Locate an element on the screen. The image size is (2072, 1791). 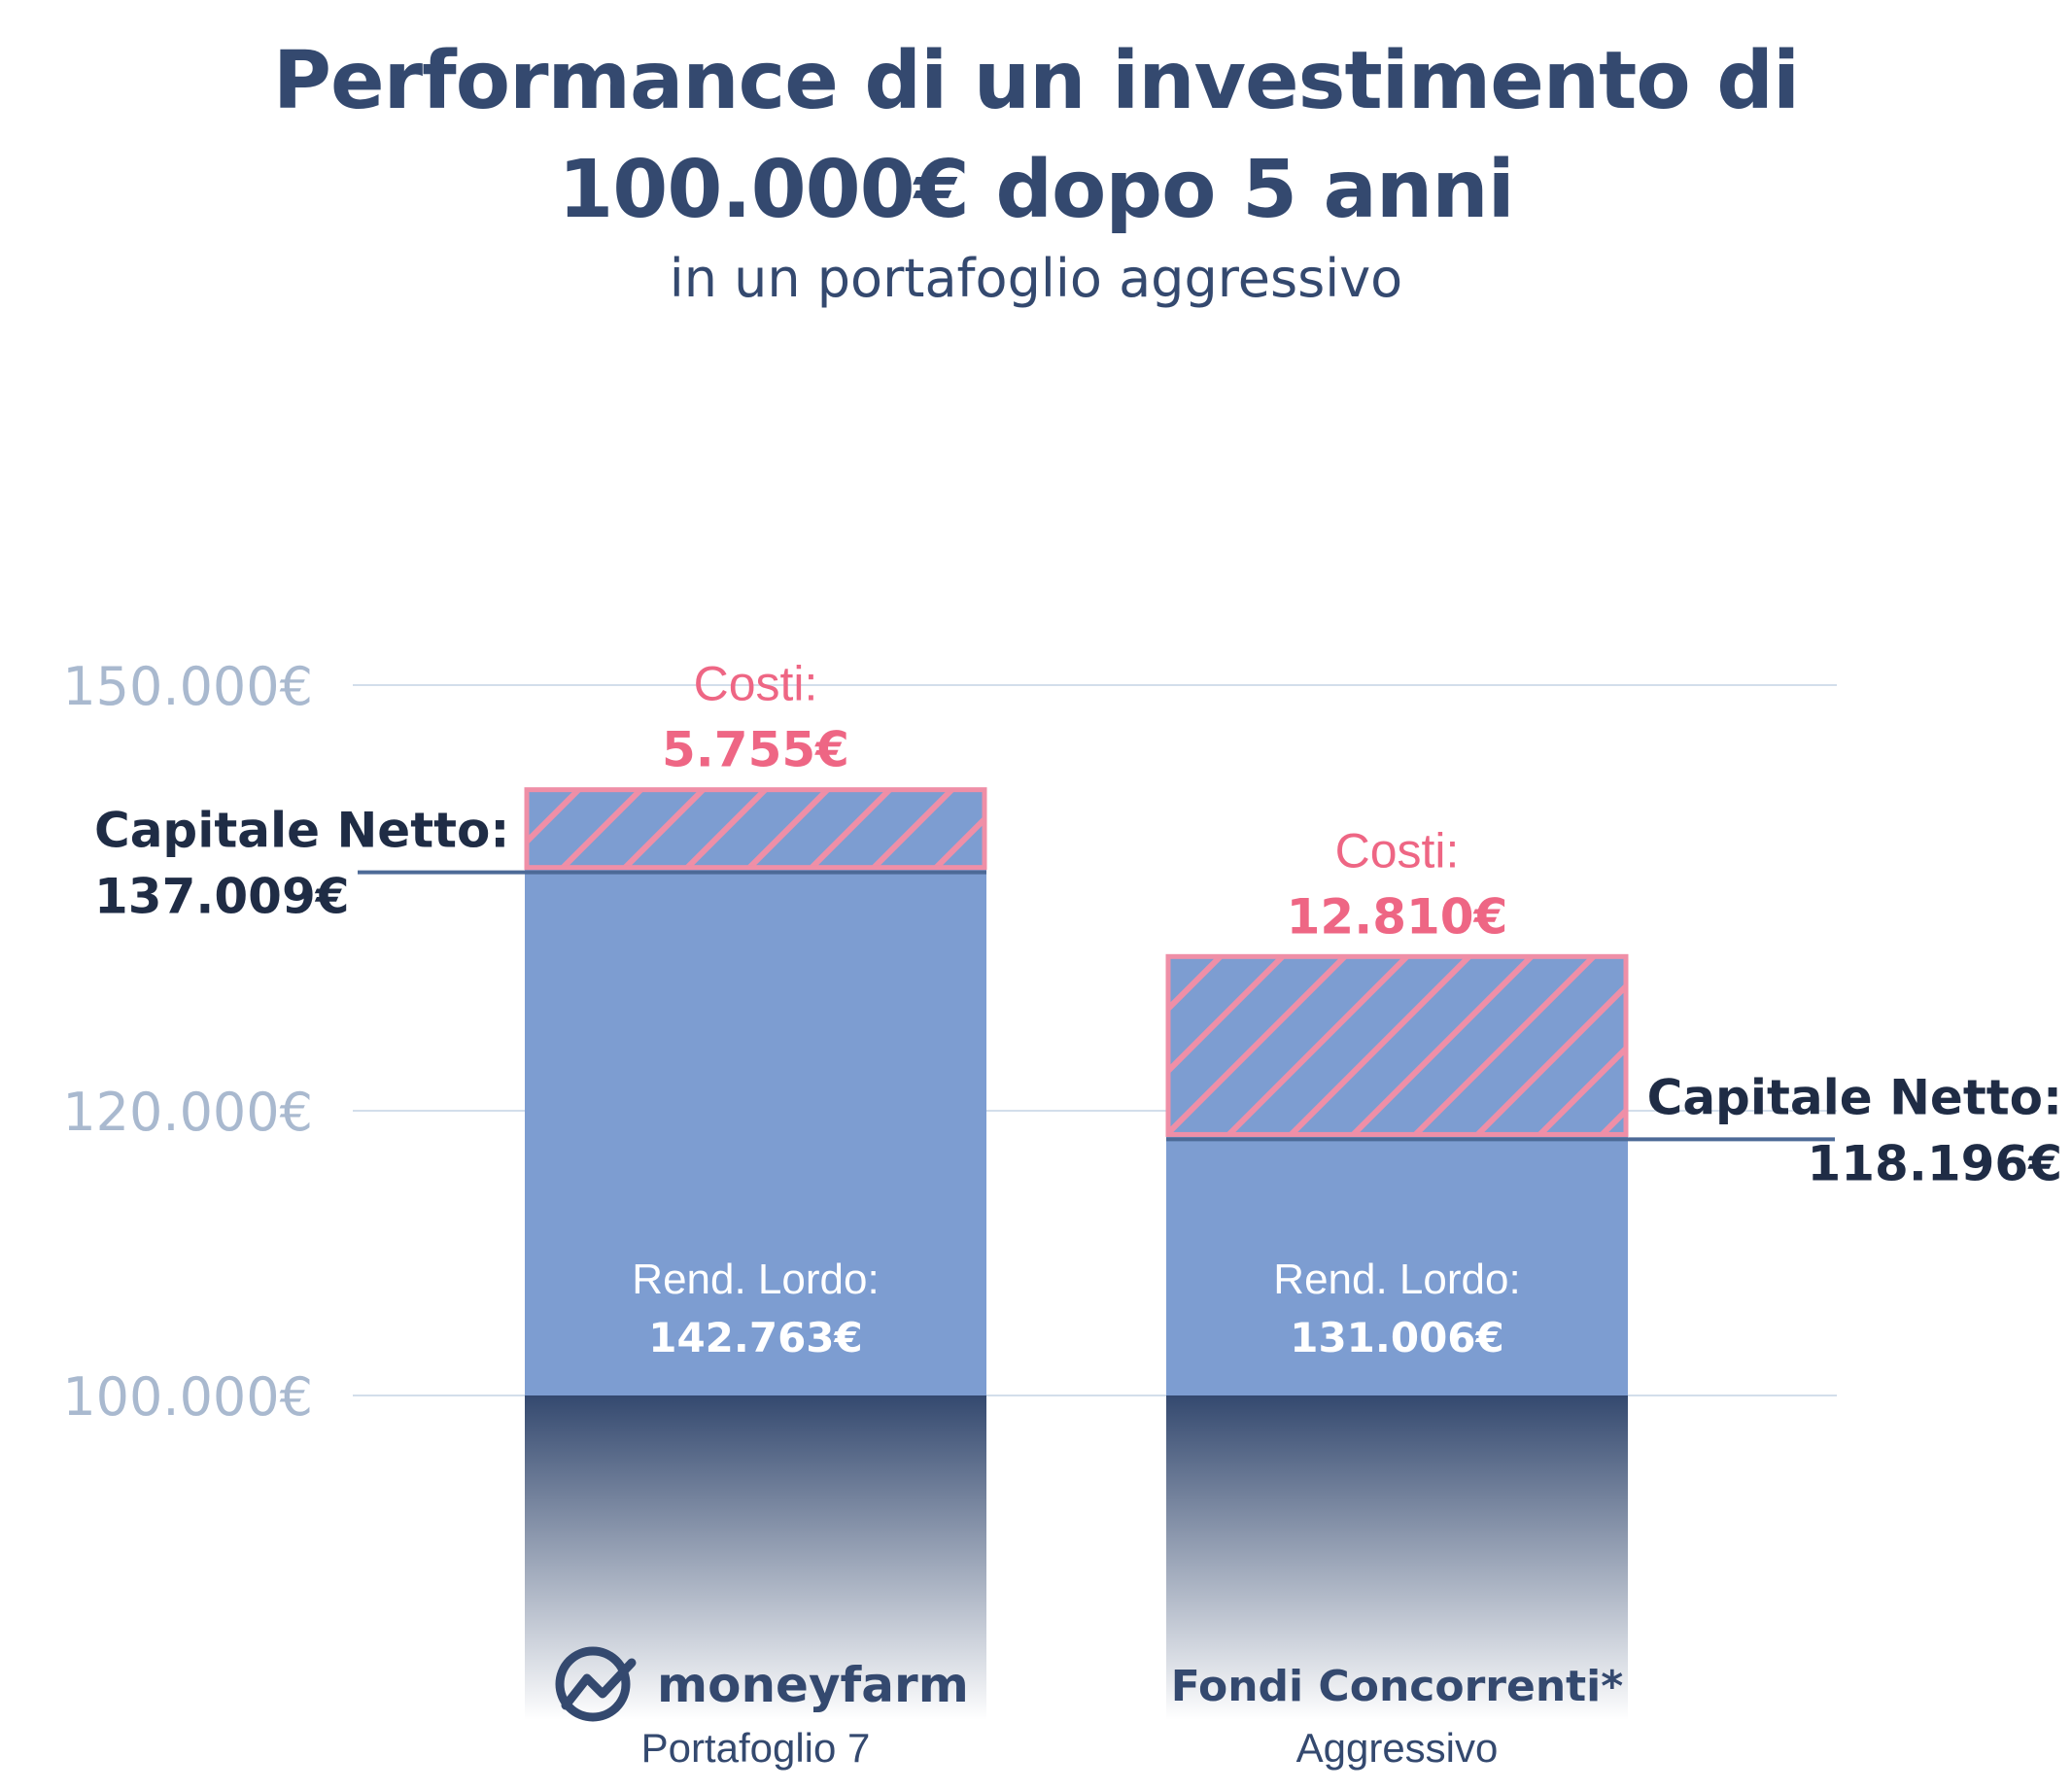
logo-trend-line is located at coordinates (599, 1684).